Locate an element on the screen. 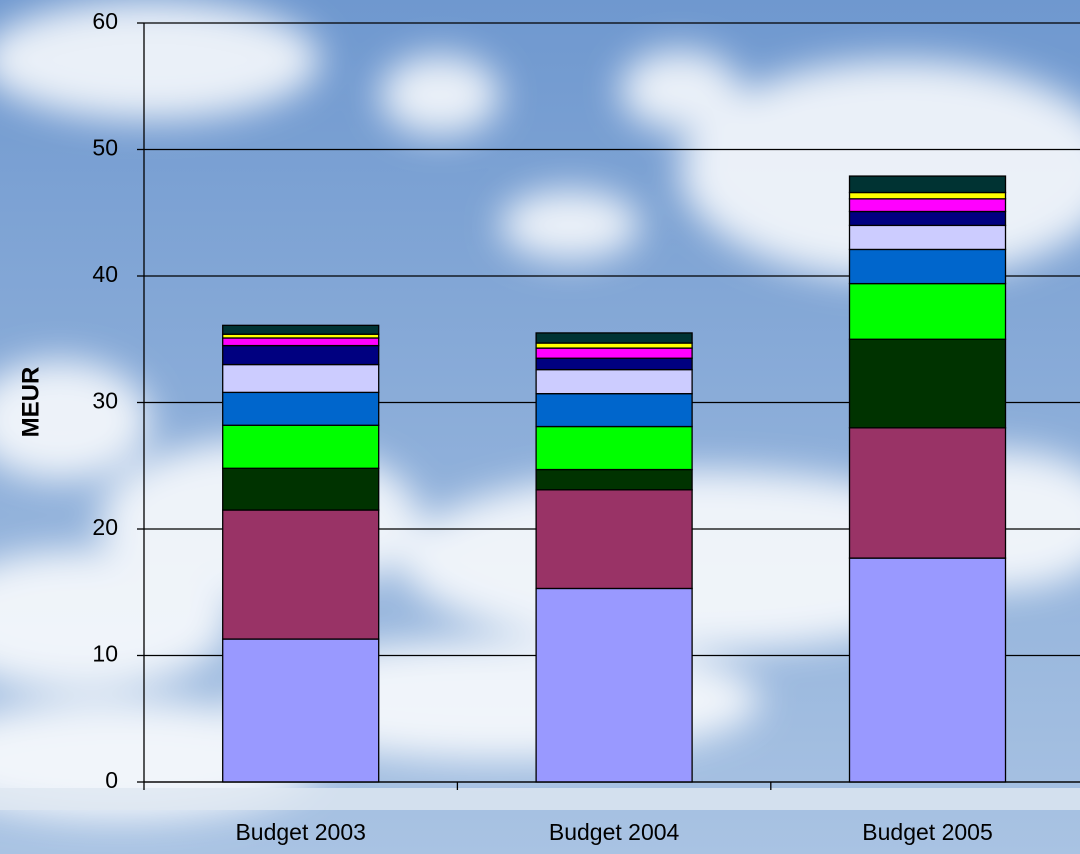 This screenshot has width=1080, height=854. x-tick-label: Budget 2003 is located at coordinates (300, 832).